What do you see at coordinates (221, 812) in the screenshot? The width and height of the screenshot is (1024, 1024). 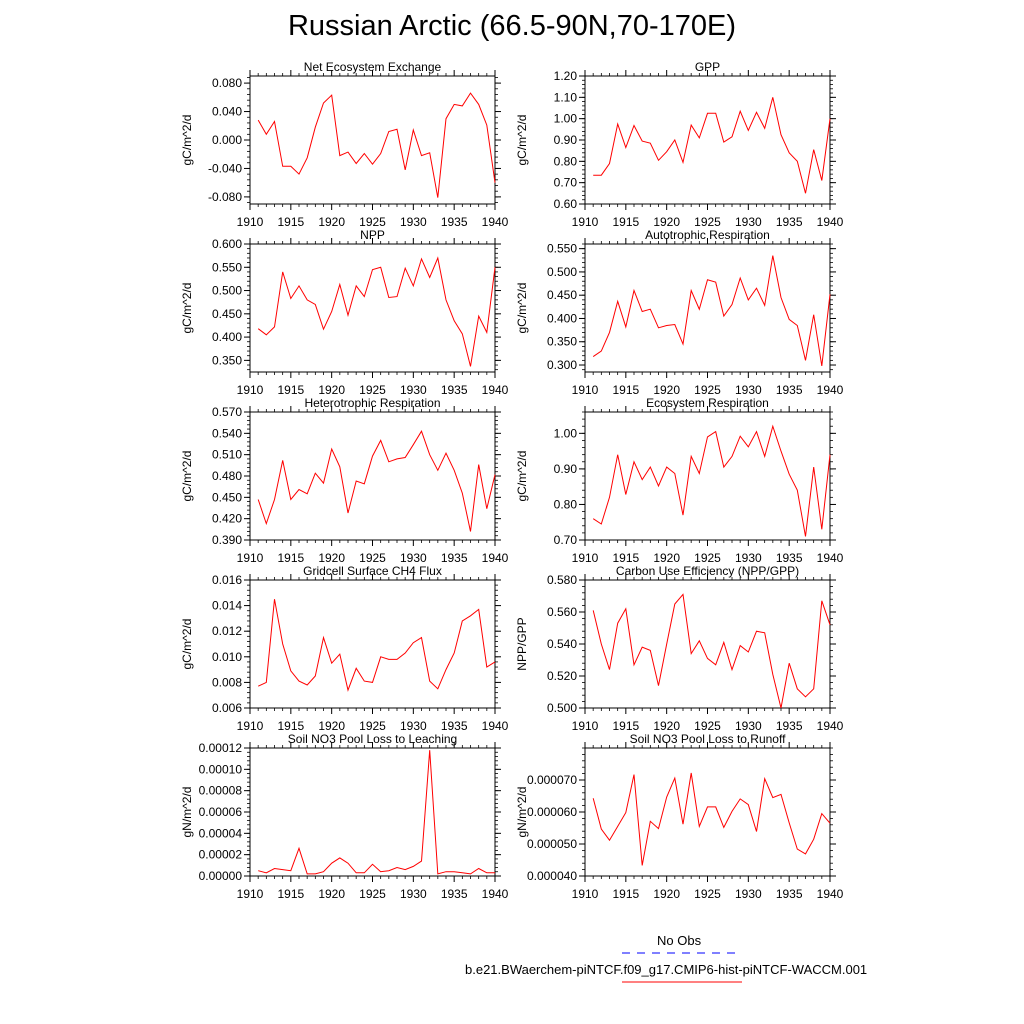 I see `y-tick-label: 0.00006` at bounding box center [221, 812].